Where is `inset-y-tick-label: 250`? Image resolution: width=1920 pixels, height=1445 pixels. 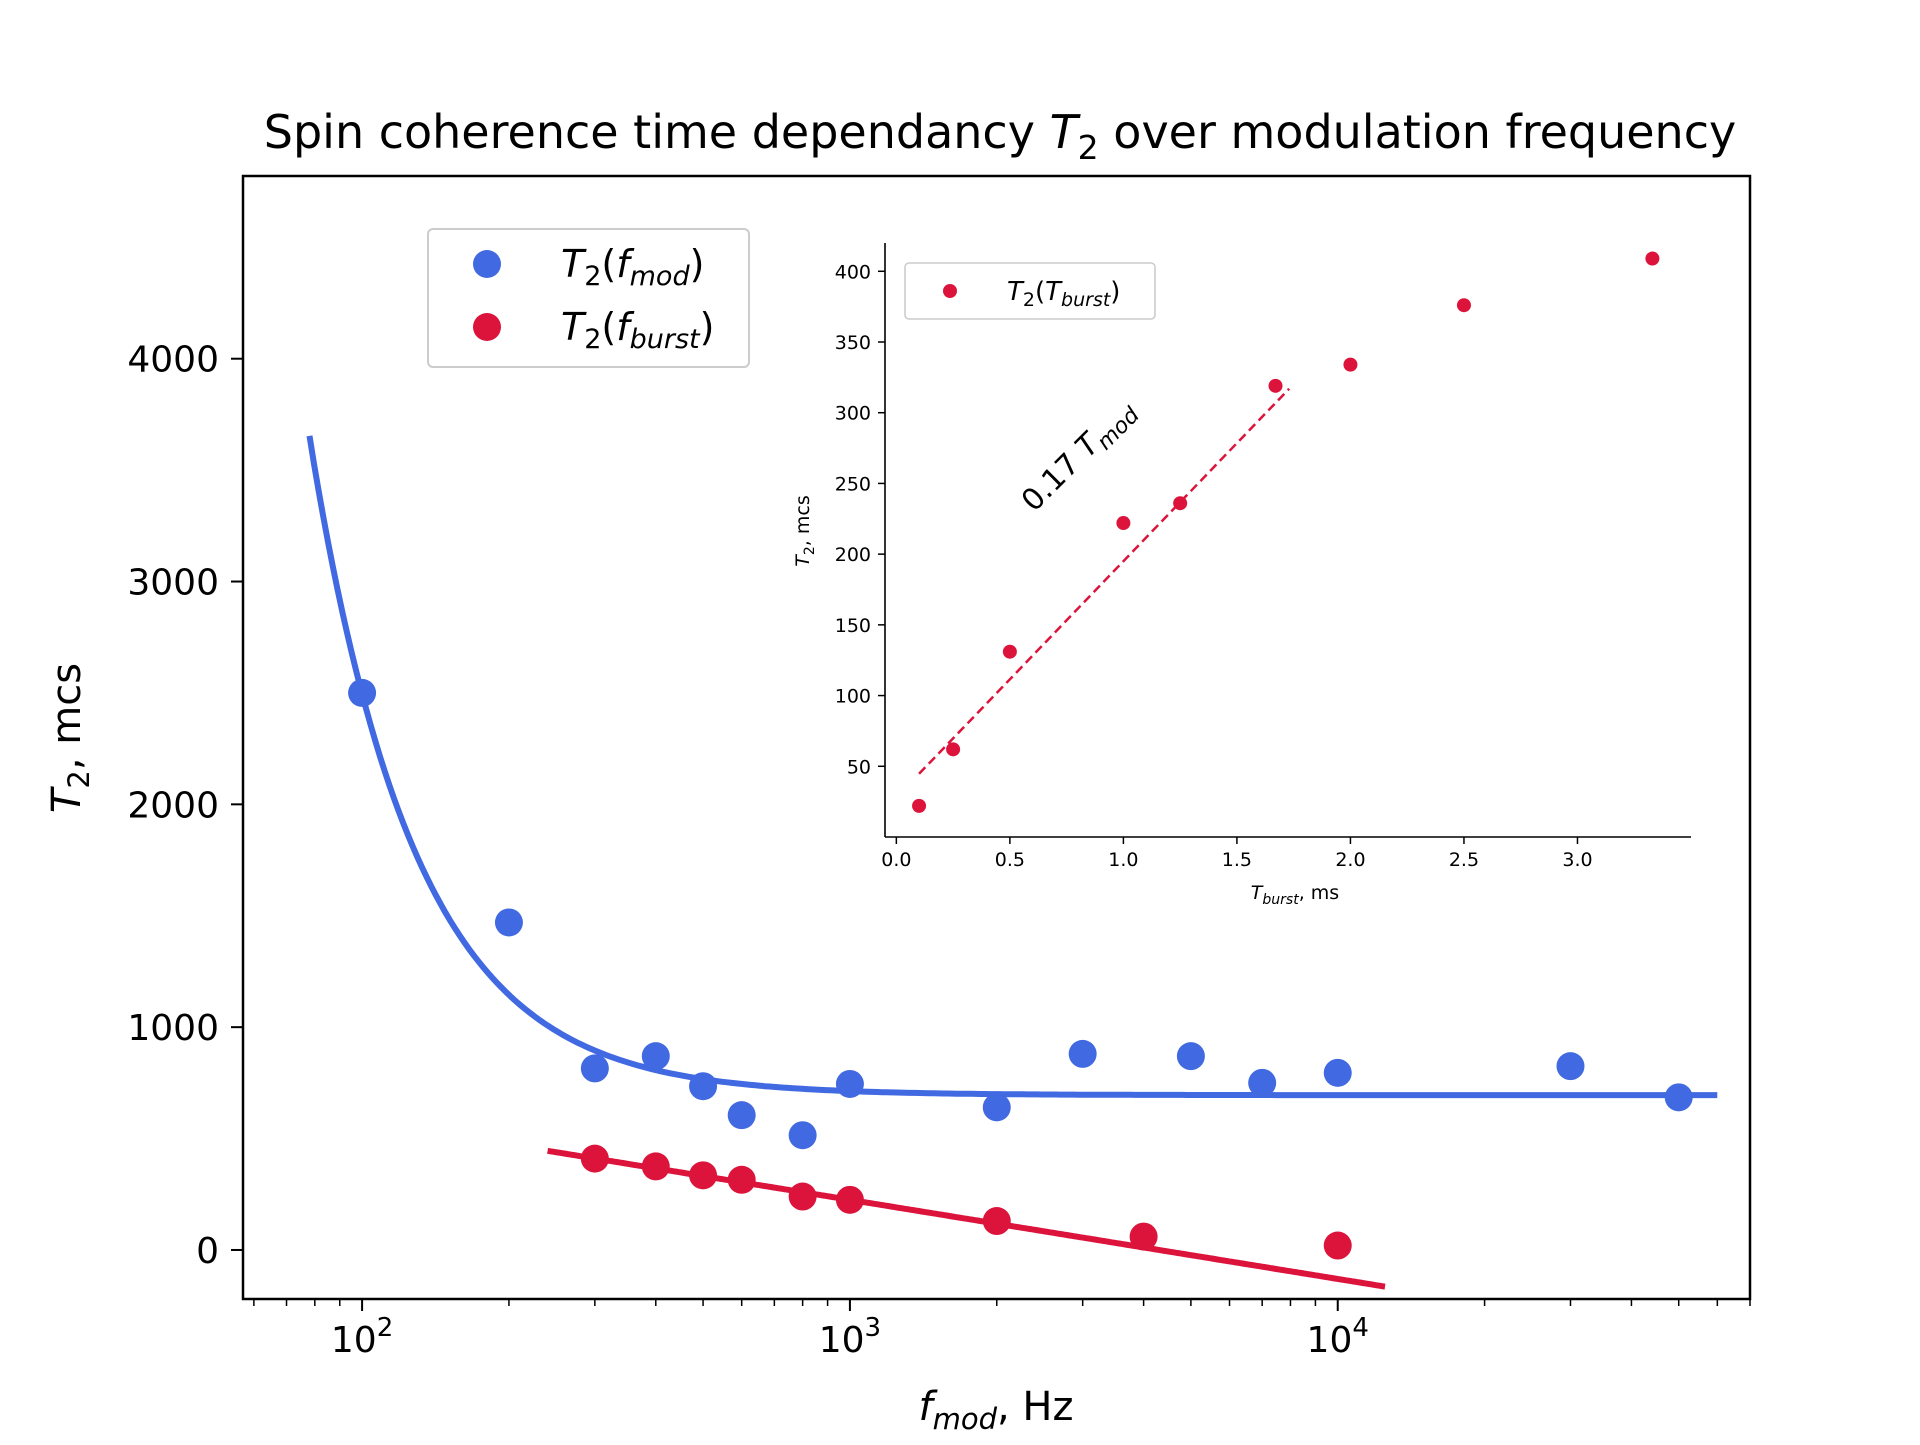
inset-y-tick-label: 250 is located at coordinates (853, 484).